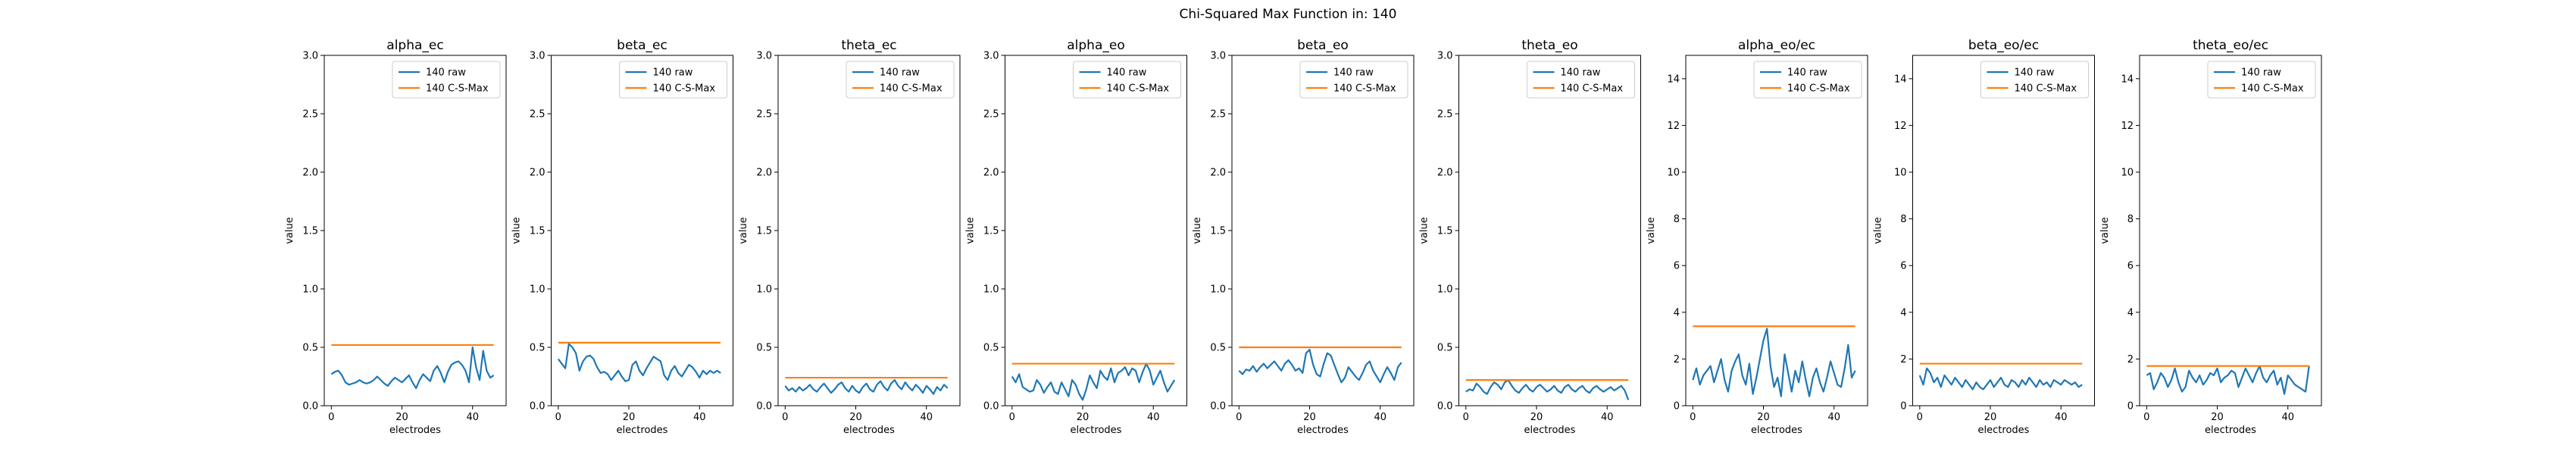  What do you see at coordinates (1776, 45) in the screenshot?
I see `panel-title: alpha_eo/ec` at bounding box center [1776, 45].